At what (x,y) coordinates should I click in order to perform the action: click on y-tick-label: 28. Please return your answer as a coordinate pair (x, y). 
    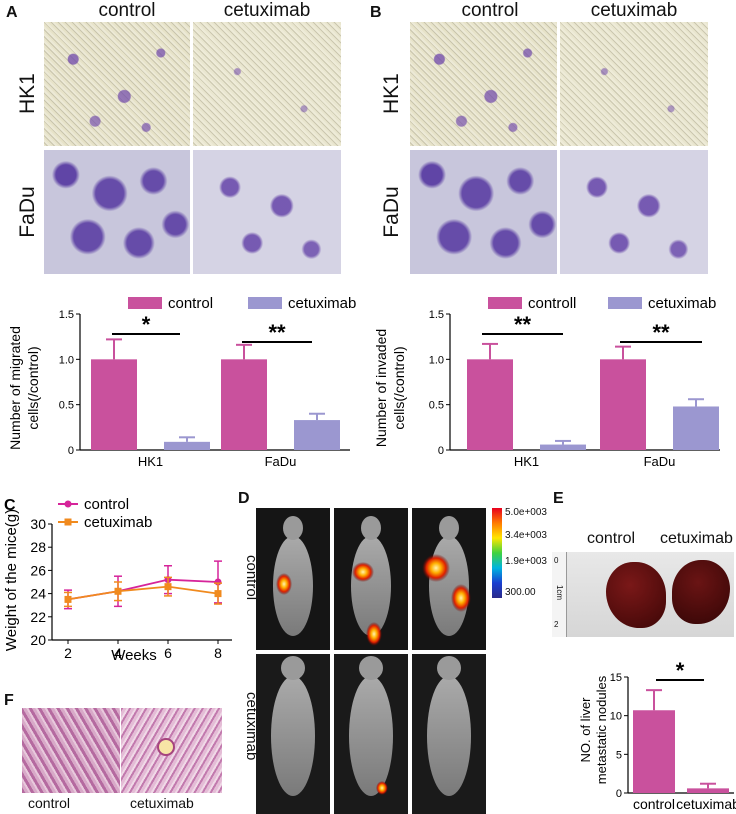
    Looking at the image, I should click on (38, 547).